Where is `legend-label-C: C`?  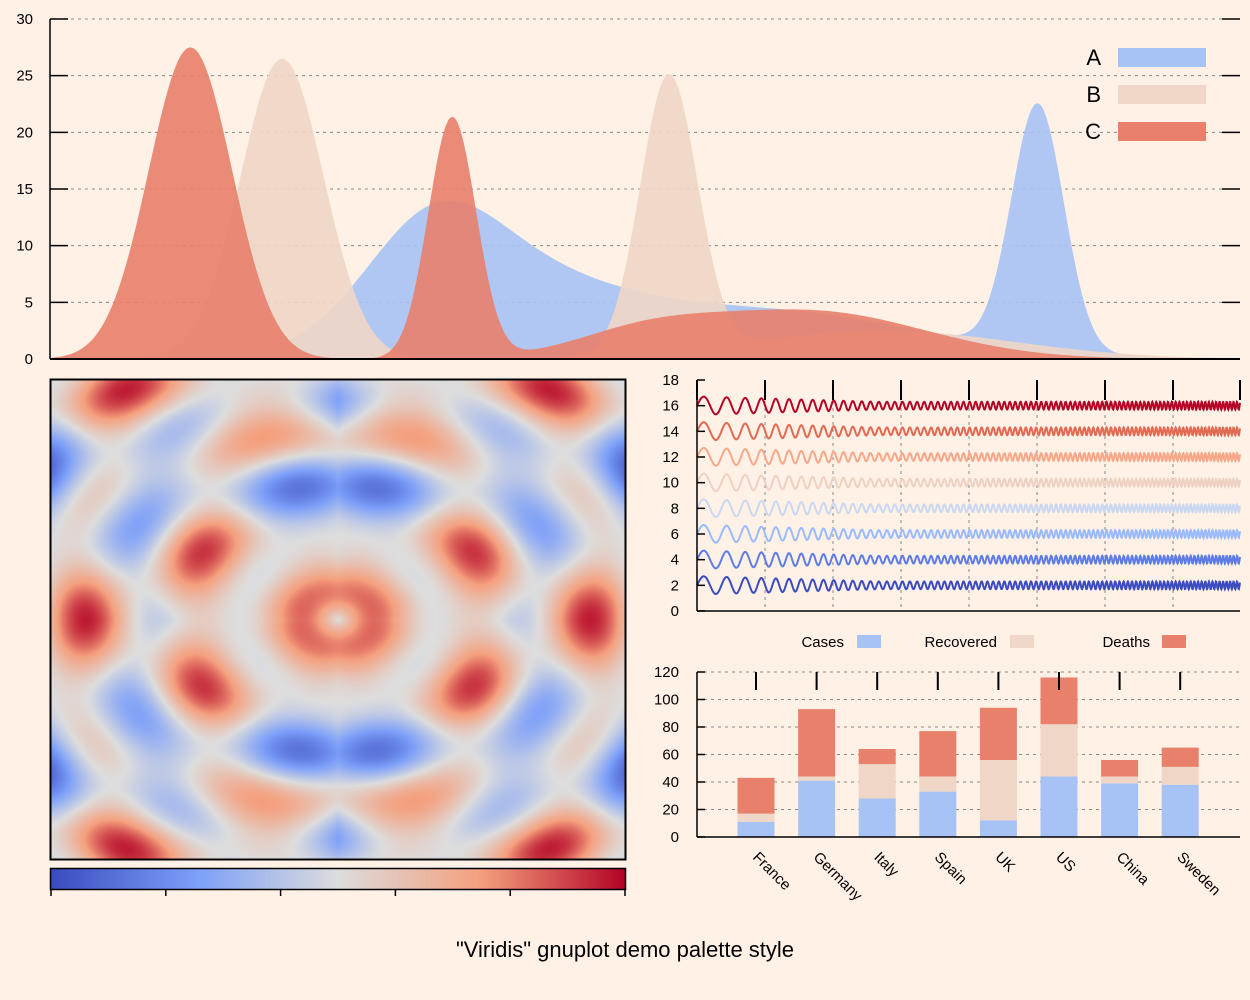
legend-label-C: C is located at coordinates (1093, 131).